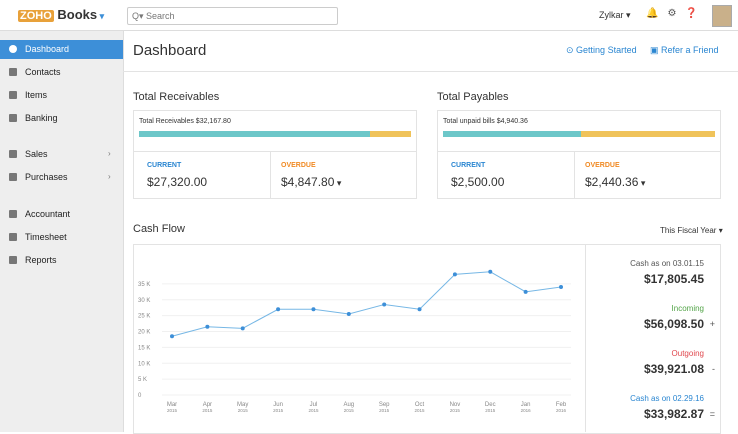  Describe the element at coordinates (455, 405) in the screenshot. I see `x-tick-month: Nov` at that location.